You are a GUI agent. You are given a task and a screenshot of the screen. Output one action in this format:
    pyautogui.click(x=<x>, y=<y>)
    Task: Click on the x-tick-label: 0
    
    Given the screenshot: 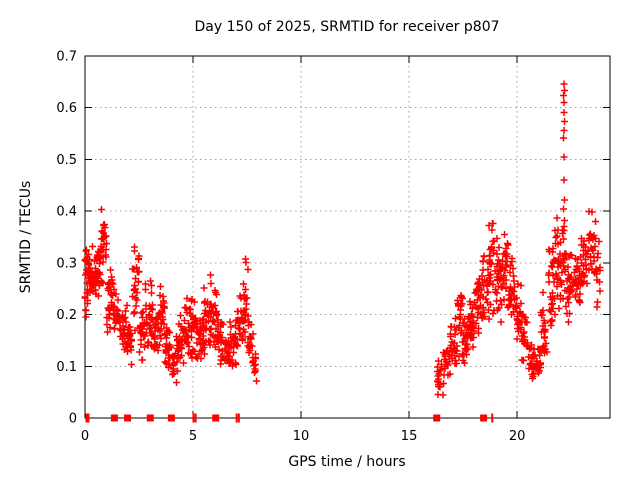 What is the action you would take?
    pyautogui.click(x=85, y=436)
    